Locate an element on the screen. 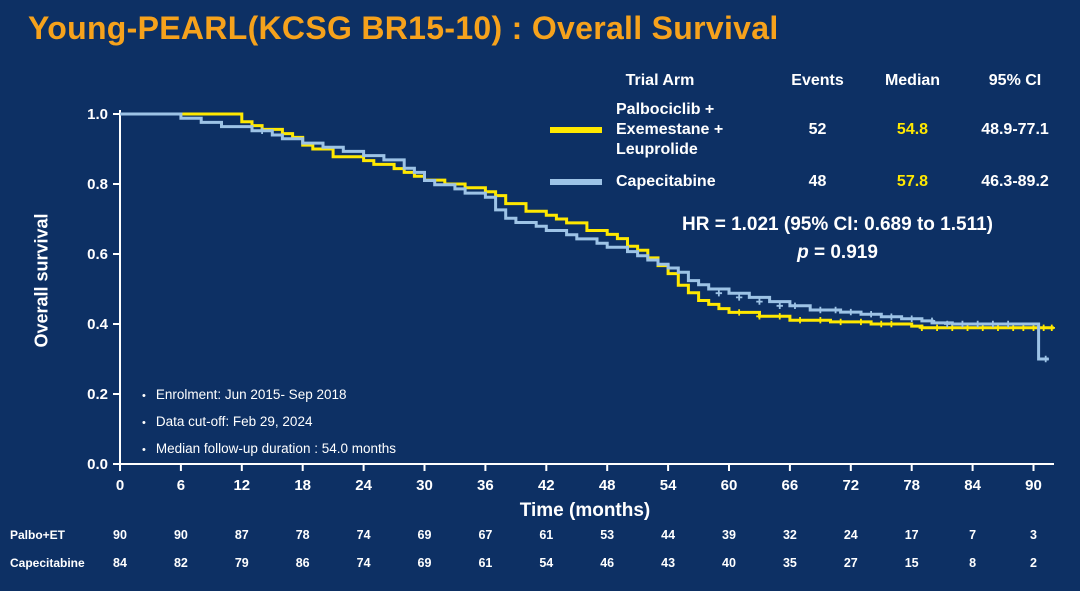 The width and height of the screenshot is (1080, 591). note-text: Median follow-up duration : 54.0 months is located at coordinates (275, 448).